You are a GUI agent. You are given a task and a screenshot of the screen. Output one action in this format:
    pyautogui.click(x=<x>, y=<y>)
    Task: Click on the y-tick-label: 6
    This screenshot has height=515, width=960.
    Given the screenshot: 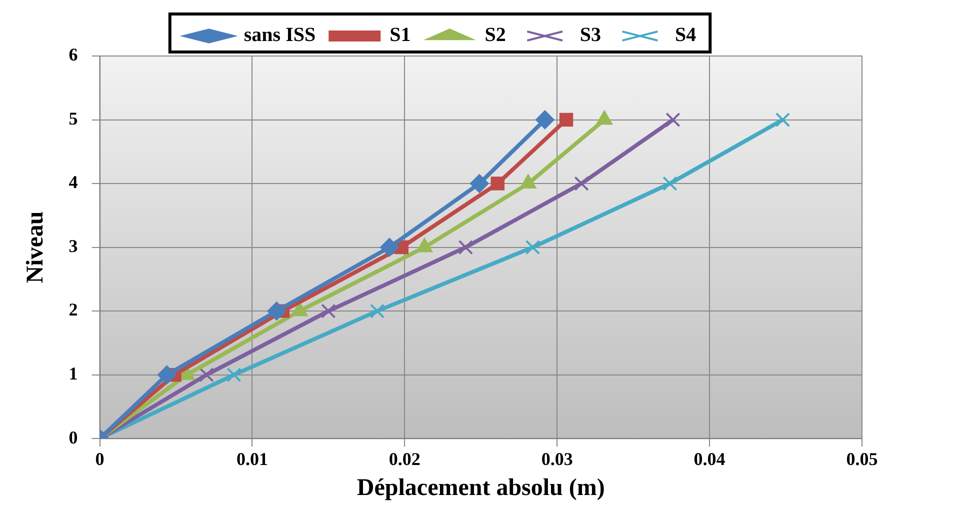 What is the action you would take?
    pyautogui.click(x=73, y=54)
    